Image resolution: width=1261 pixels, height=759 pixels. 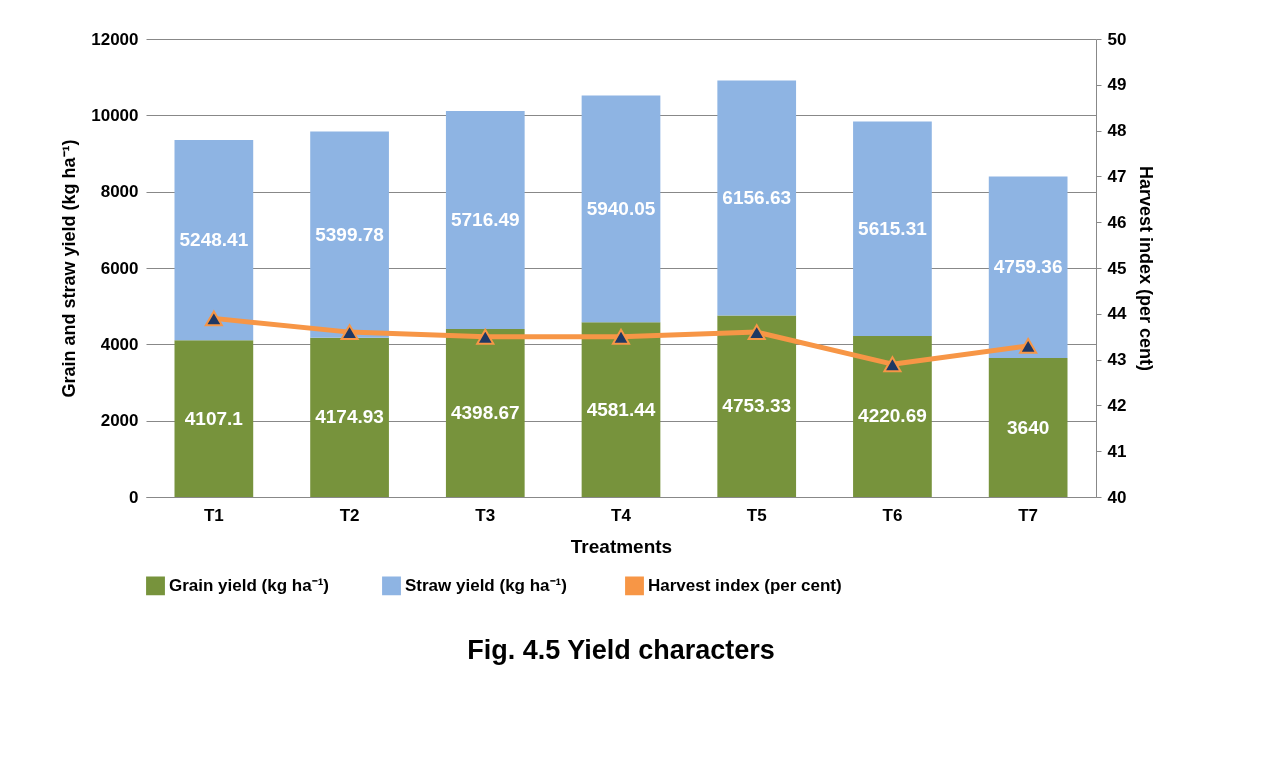 I want to click on y2-tick-label: 42, so click(x=1117, y=405).